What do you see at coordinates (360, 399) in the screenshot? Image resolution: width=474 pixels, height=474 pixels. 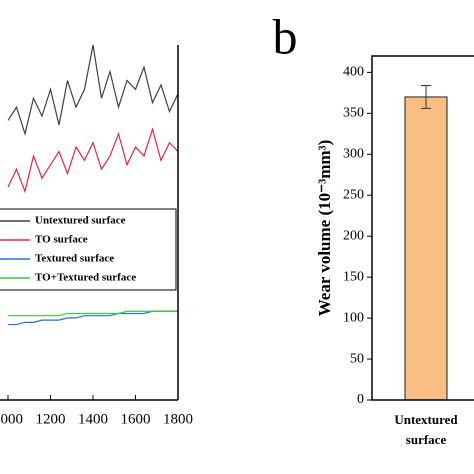 I see `y-tick-label: 0` at bounding box center [360, 399].